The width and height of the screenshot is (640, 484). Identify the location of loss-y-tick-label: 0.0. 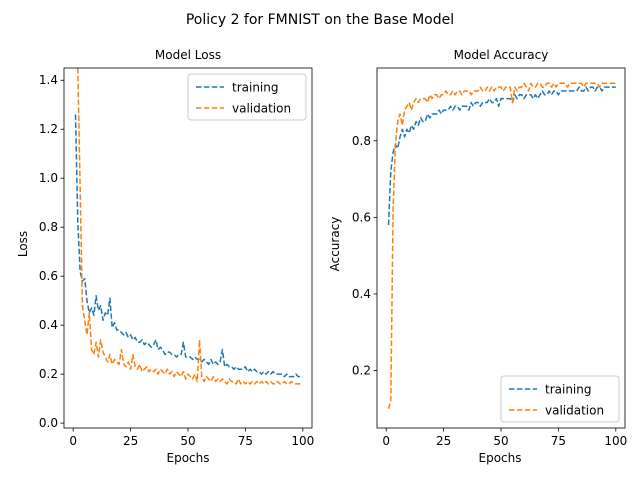
(48, 423).